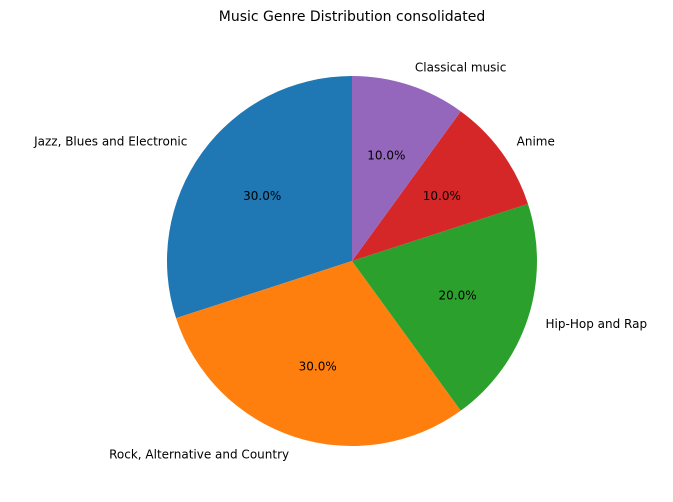 This screenshot has width=673, height=502. Describe the element at coordinates (442, 196) in the screenshot. I see `slice-percent-anime: 10.0%` at that location.